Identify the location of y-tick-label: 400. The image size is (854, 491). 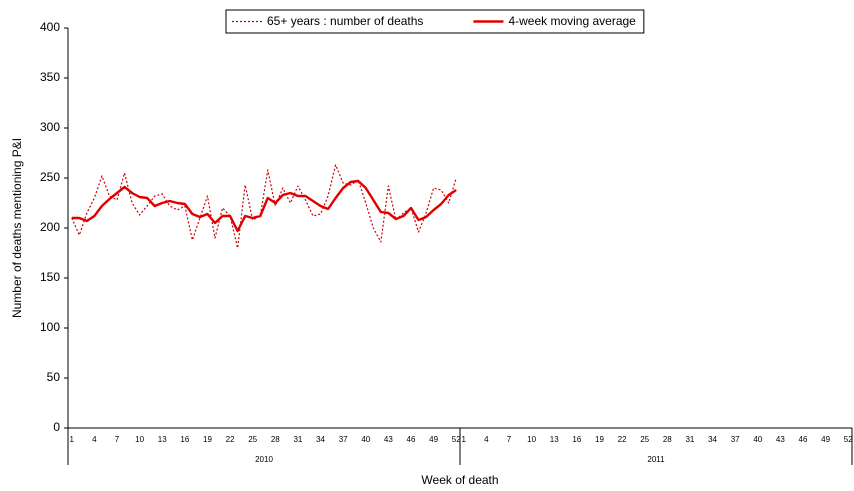
(50, 27).